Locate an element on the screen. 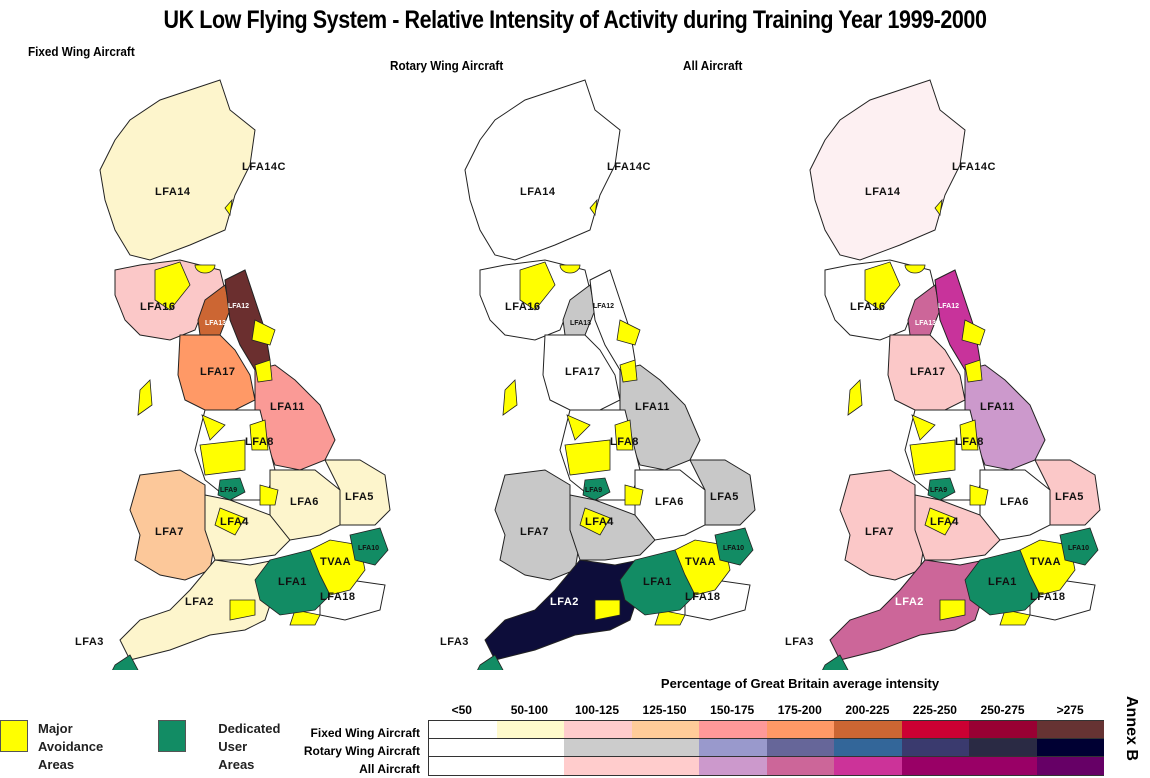 The image size is (1150, 778). dedicated-swatch is located at coordinates (172, 736).